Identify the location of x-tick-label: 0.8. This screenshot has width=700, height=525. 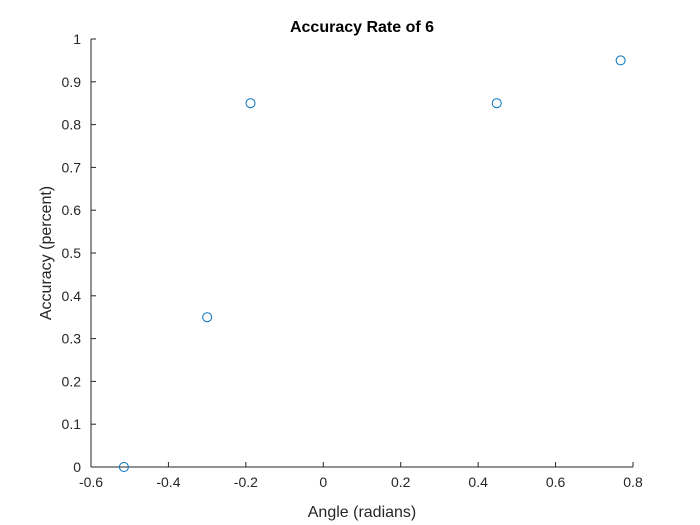
(633, 482).